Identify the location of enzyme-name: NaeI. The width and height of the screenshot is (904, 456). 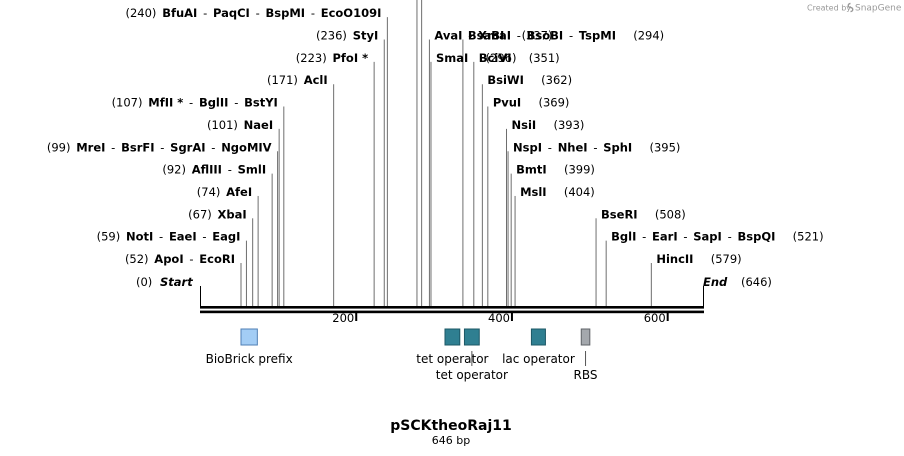
(258, 125).